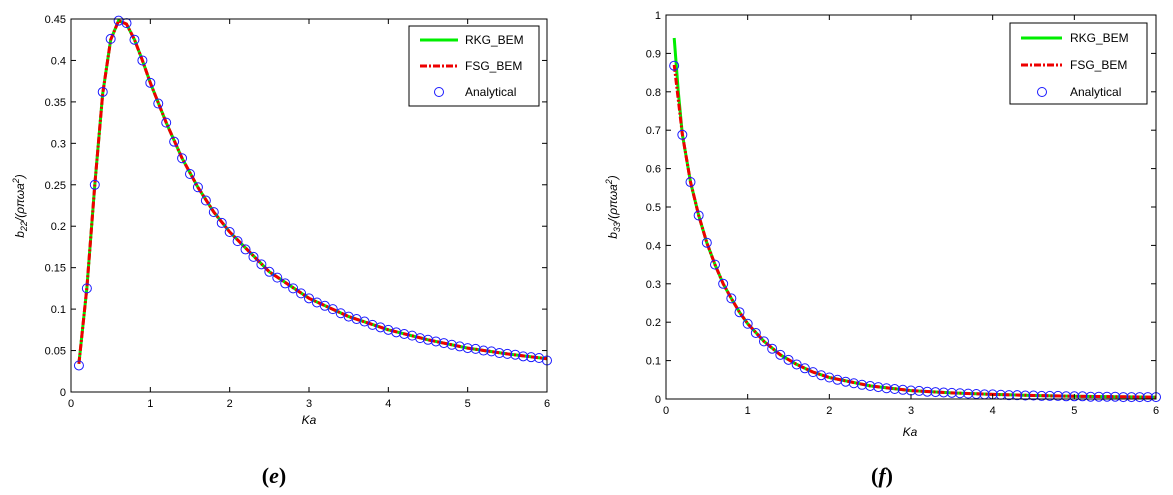  Describe the element at coordinates (547, 404) in the screenshot. I see `chart-e-xtick-label: 6` at that location.